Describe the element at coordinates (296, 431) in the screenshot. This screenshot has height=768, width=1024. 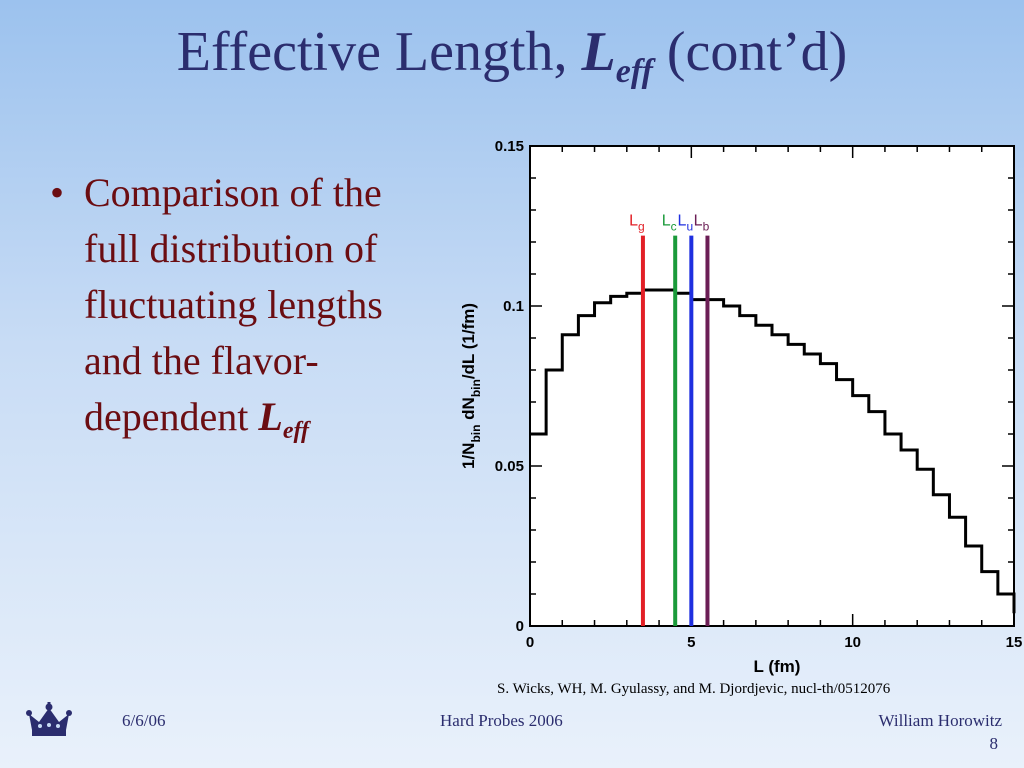
I see `bullet-subscript: eff` at that location.